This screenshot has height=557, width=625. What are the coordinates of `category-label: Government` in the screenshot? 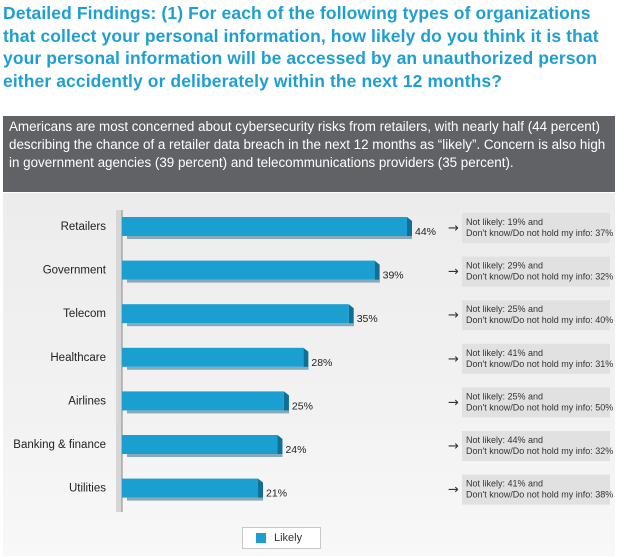 It's located at (75, 271).